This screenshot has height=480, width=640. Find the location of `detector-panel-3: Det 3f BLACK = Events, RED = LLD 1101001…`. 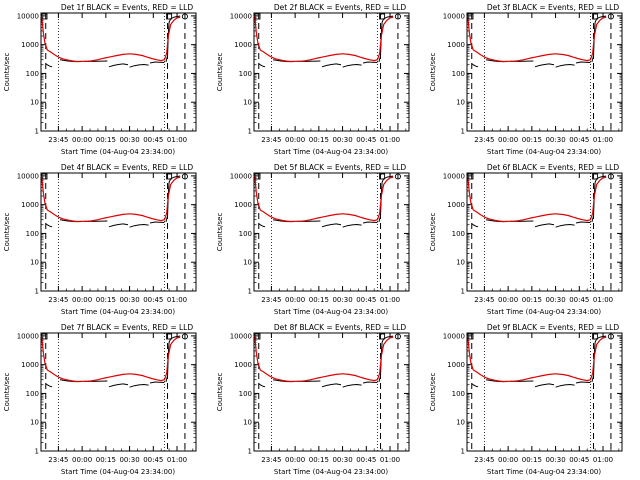

detector-panel-3: Det 3f BLACK = Events, RED = LLD 1101001… is located at coordinates (526, 79).